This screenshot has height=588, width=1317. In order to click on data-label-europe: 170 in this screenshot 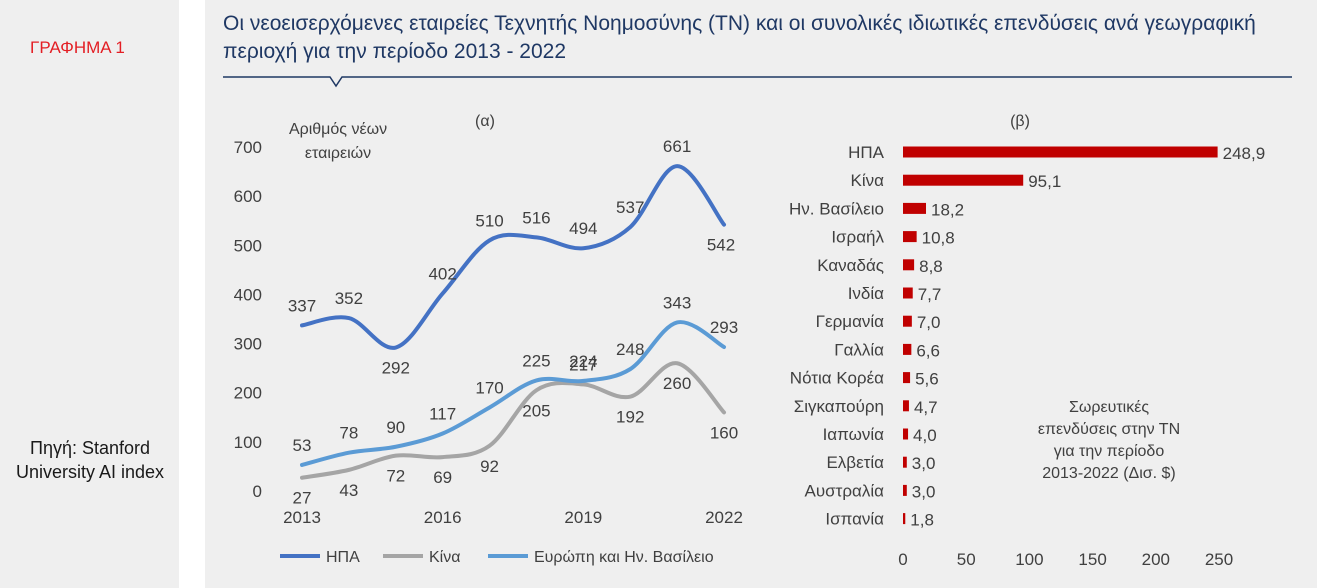, I will do `click(489, 387)`.